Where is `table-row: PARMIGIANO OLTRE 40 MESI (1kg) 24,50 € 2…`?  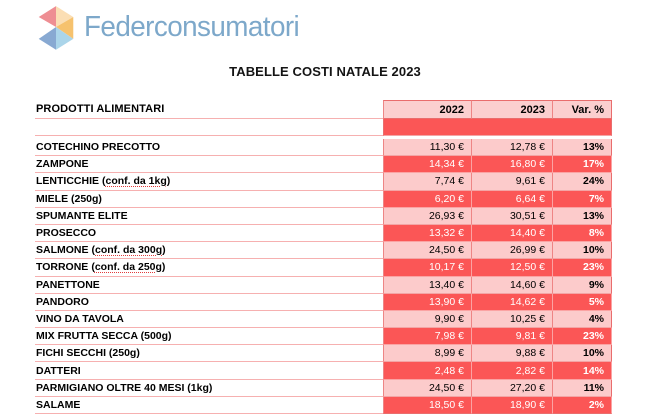 table-row: PARMIGIANO OLTRE 40 MESI (1kg) 24,50 € 2… is located at coordinates (323, 388).